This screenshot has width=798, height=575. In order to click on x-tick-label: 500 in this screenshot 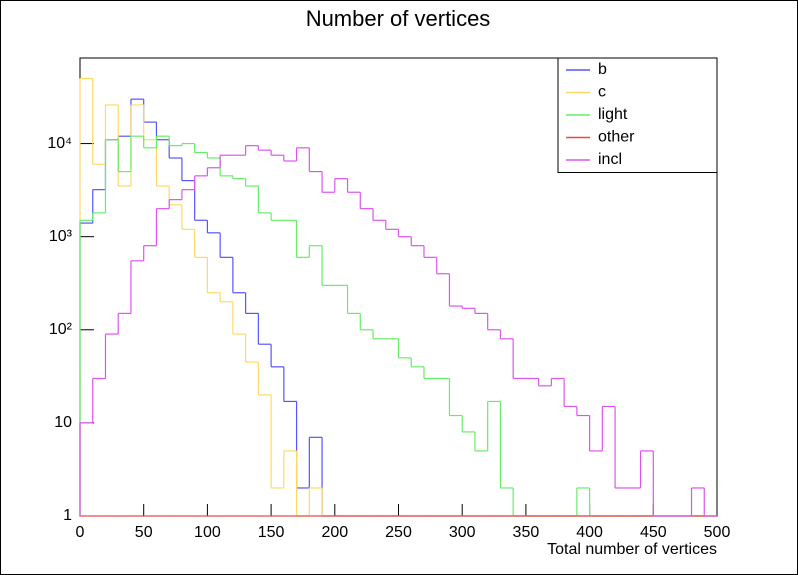, I will do `click(717, 532)`.